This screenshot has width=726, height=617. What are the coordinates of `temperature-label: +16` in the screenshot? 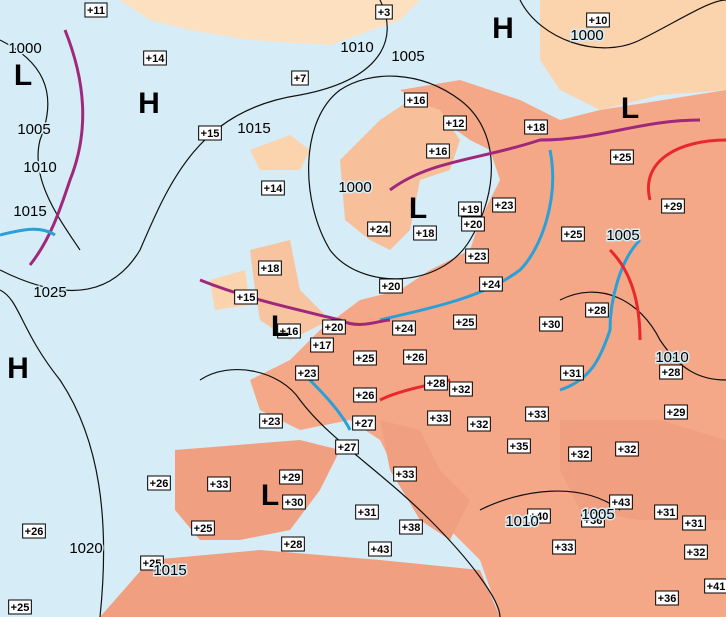 It's located at (438, 151).